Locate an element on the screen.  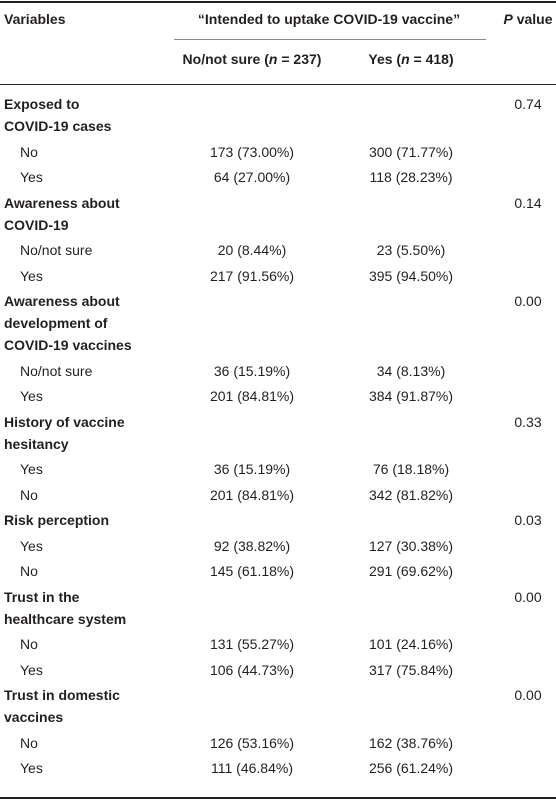
header-col-no-not-sure: No/not sure (n = 237) is located at coordinates (252, 59).